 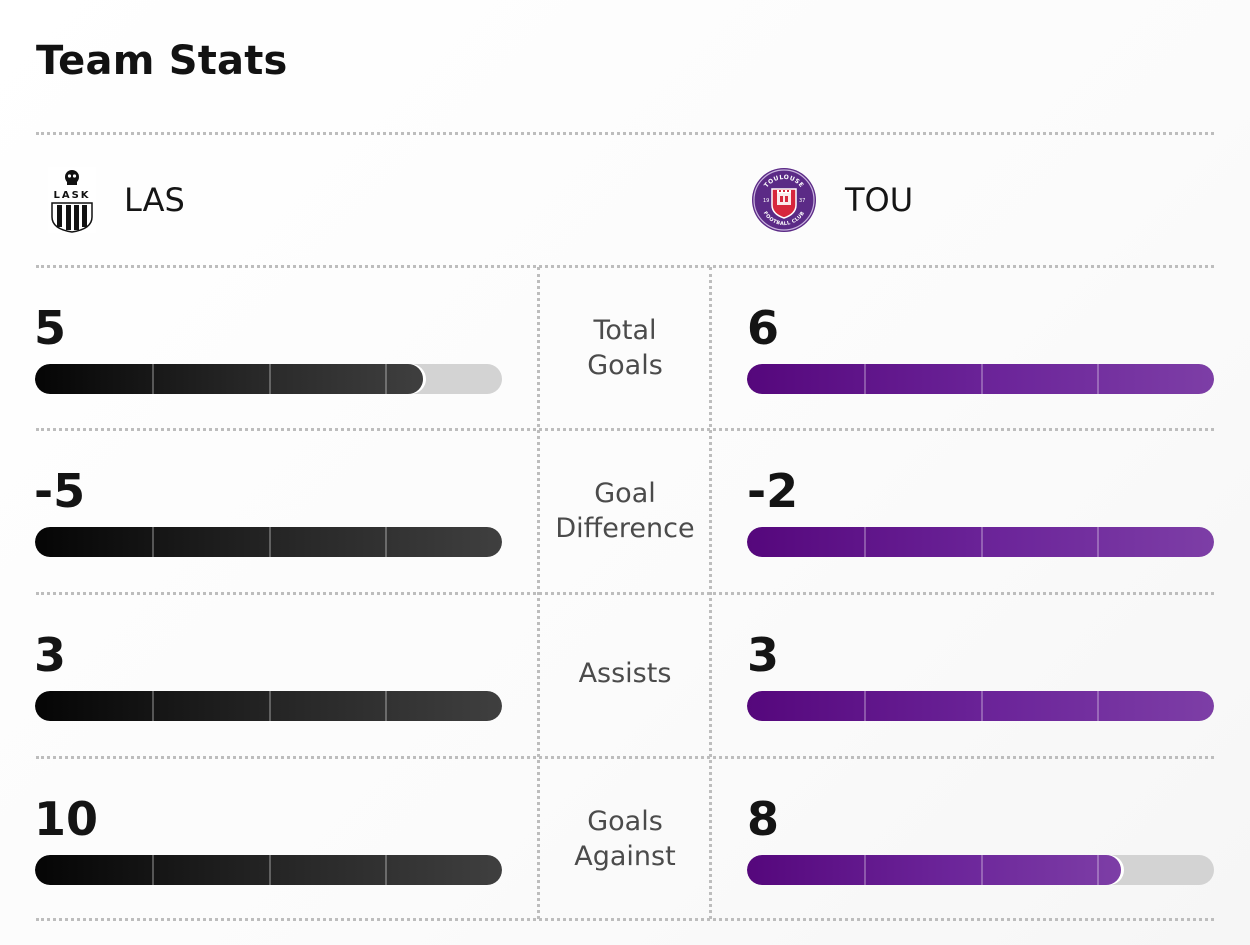 What do you see at coordinates (625, 493) in the screenshot?
I see `stat-label-line1: Goal` at bounding box center [625, 493].